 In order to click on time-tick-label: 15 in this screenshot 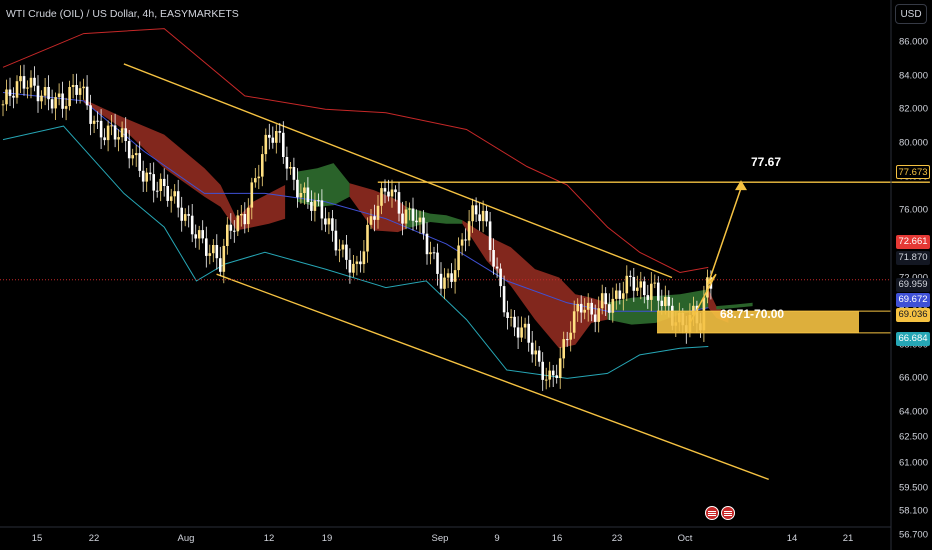, I will do `click(37, 538)`.